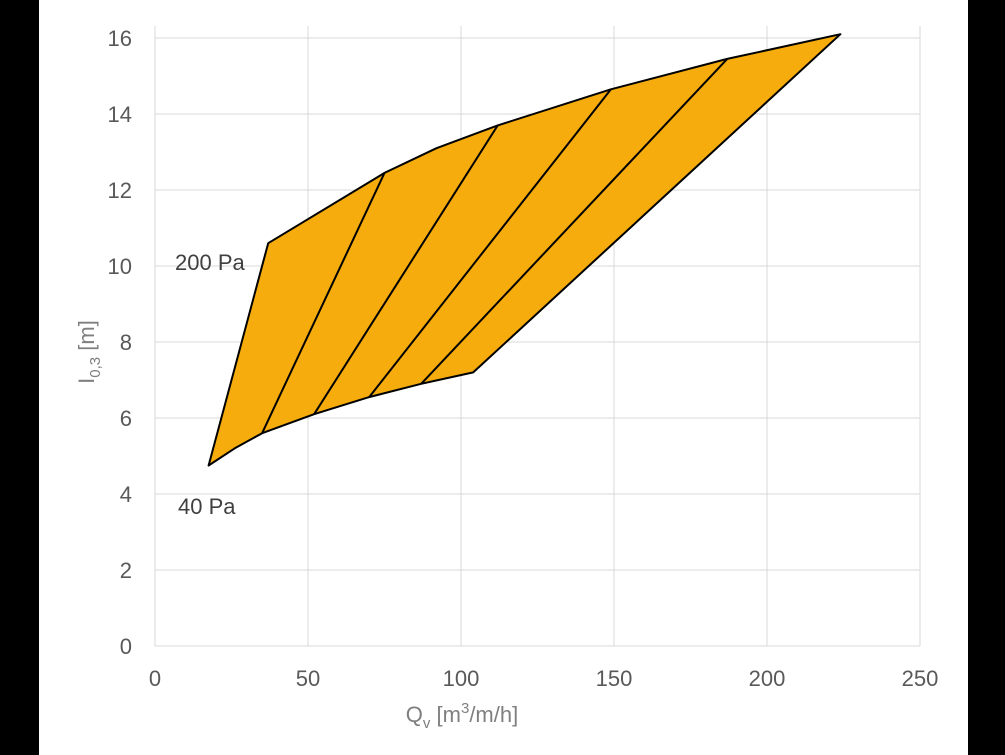 This screenshot has height=755, width=1005. What do you see at coordinates (614, 678) in the screenshot?
I see `x-tick-label: 150` at bounding box center [614, 678].